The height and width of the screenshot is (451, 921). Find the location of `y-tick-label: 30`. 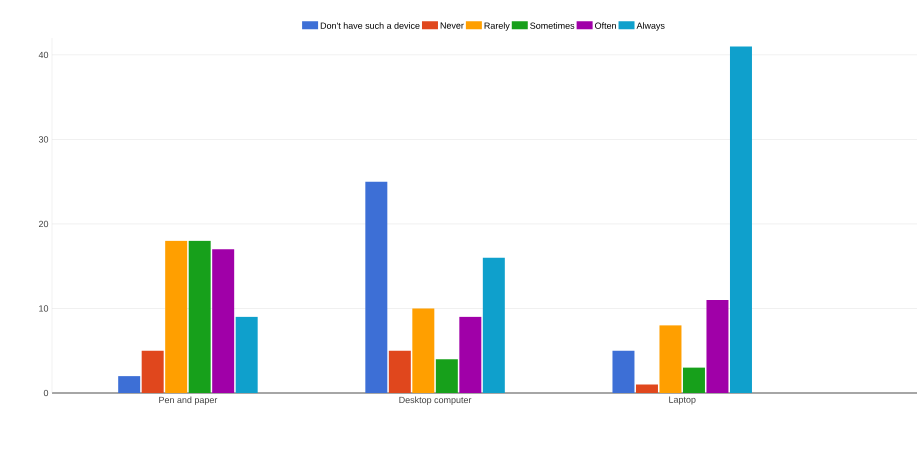

y-tick-label: 30 is located at coordinates (43, 139).